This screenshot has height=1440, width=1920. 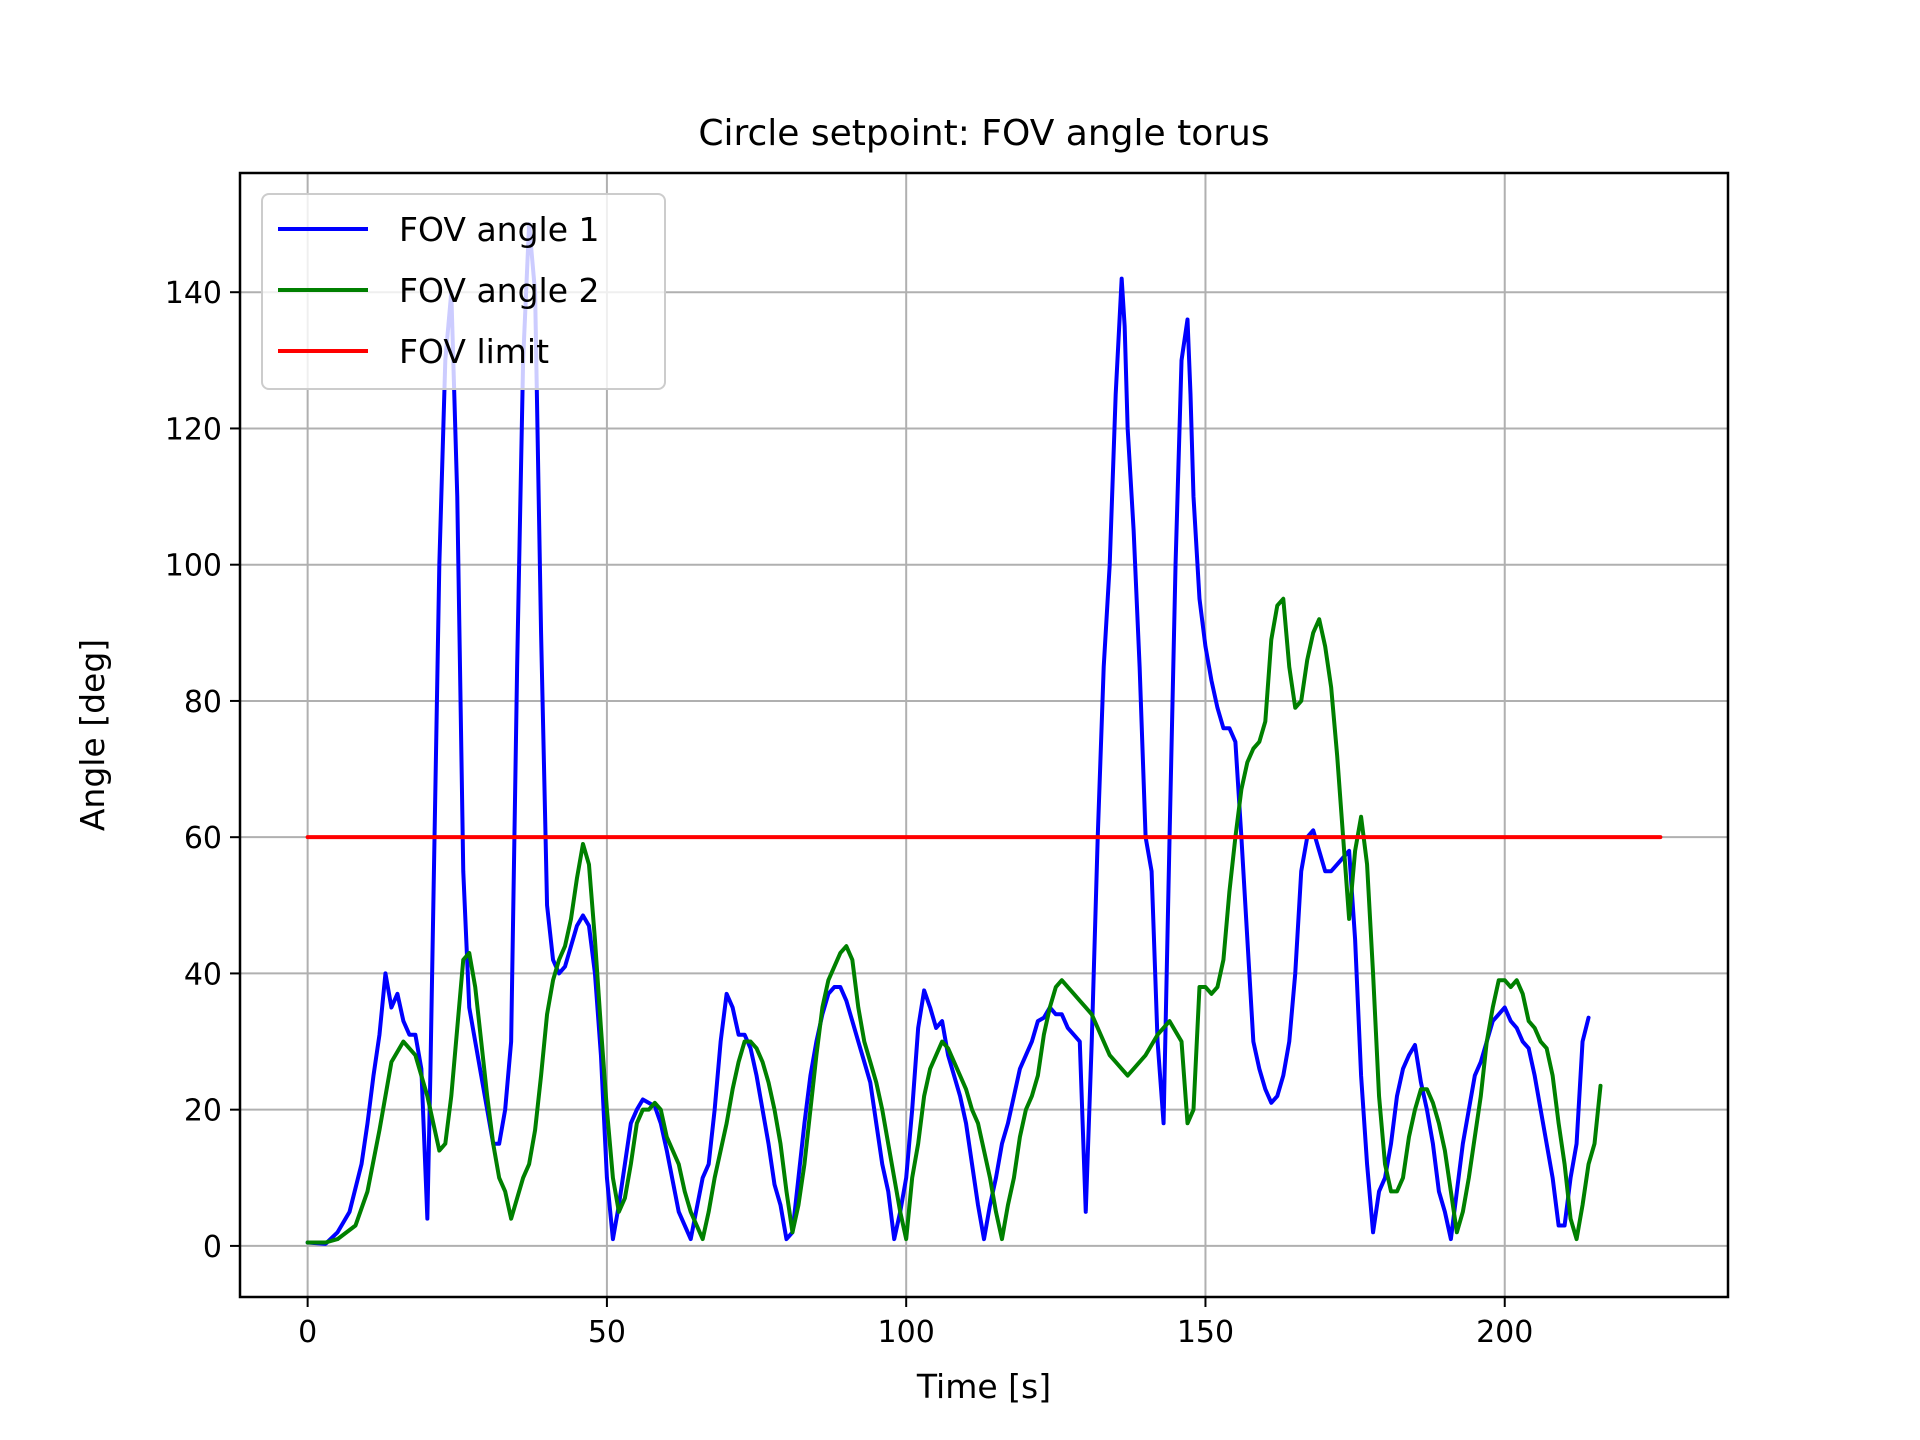 I want to click on legend-label-fov-angle-2: FOV angle 2, so click(x=499, y=290).